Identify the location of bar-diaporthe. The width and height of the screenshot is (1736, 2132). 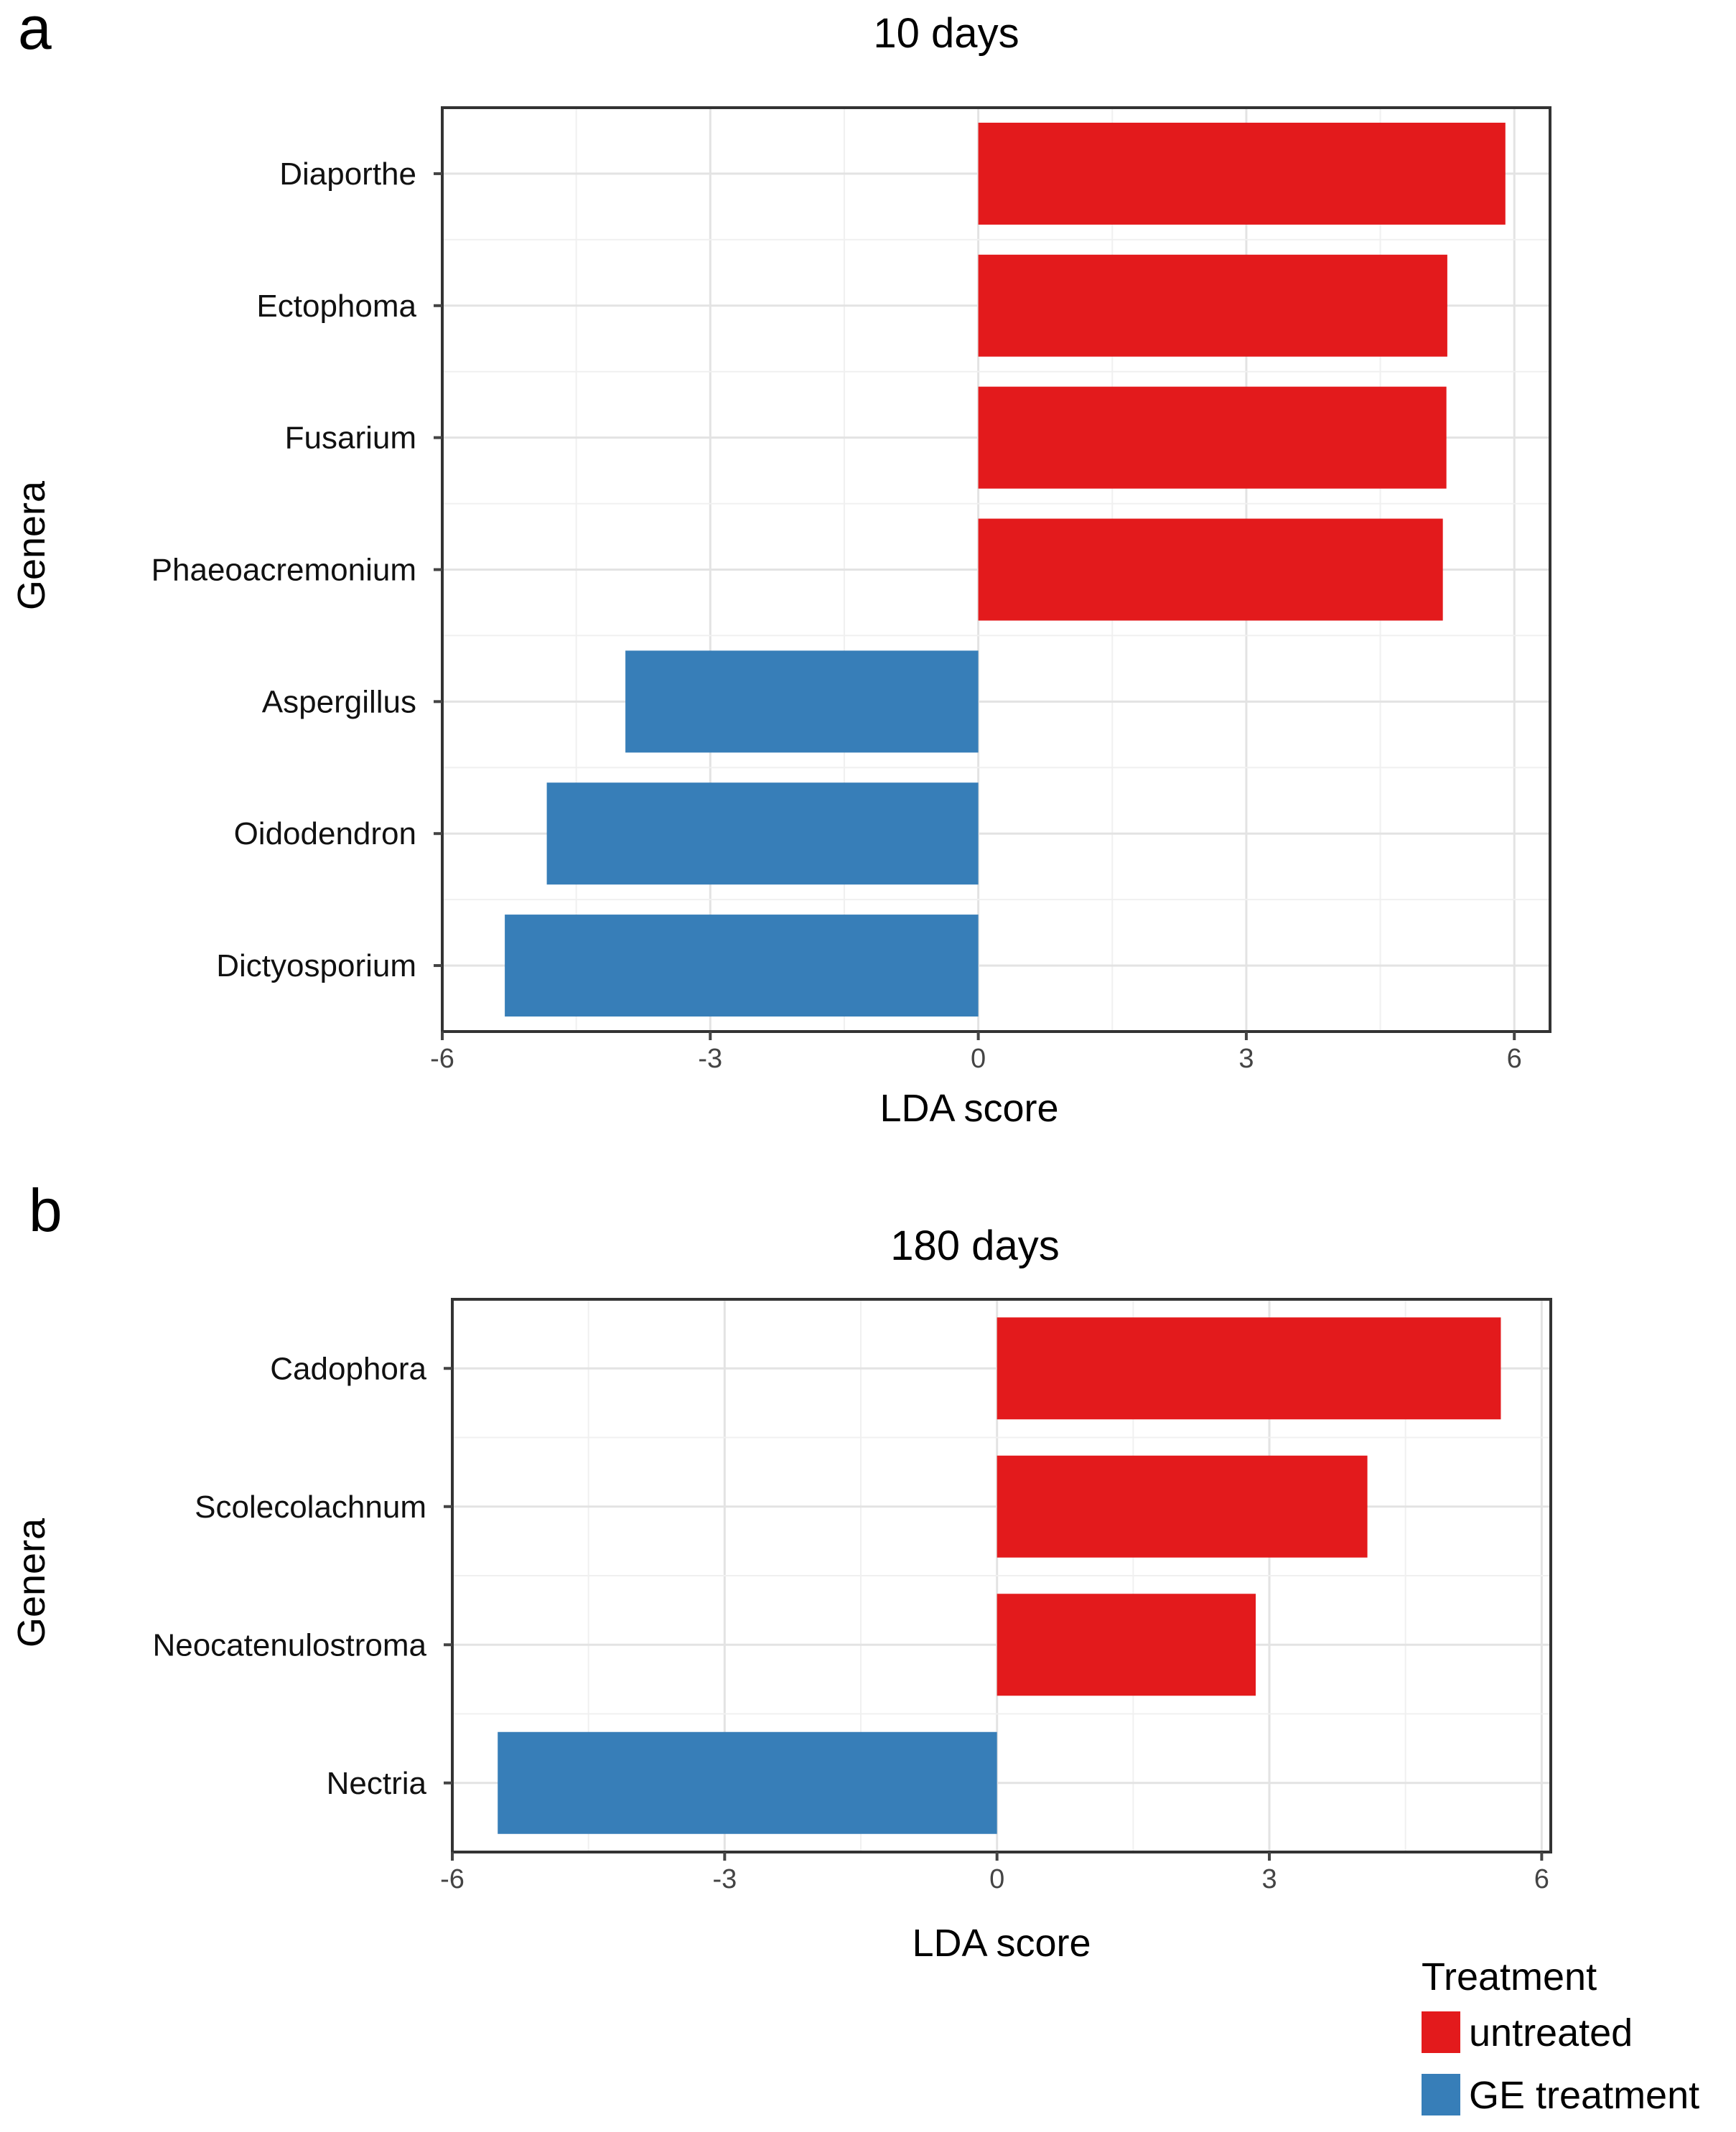
(1242, 173).